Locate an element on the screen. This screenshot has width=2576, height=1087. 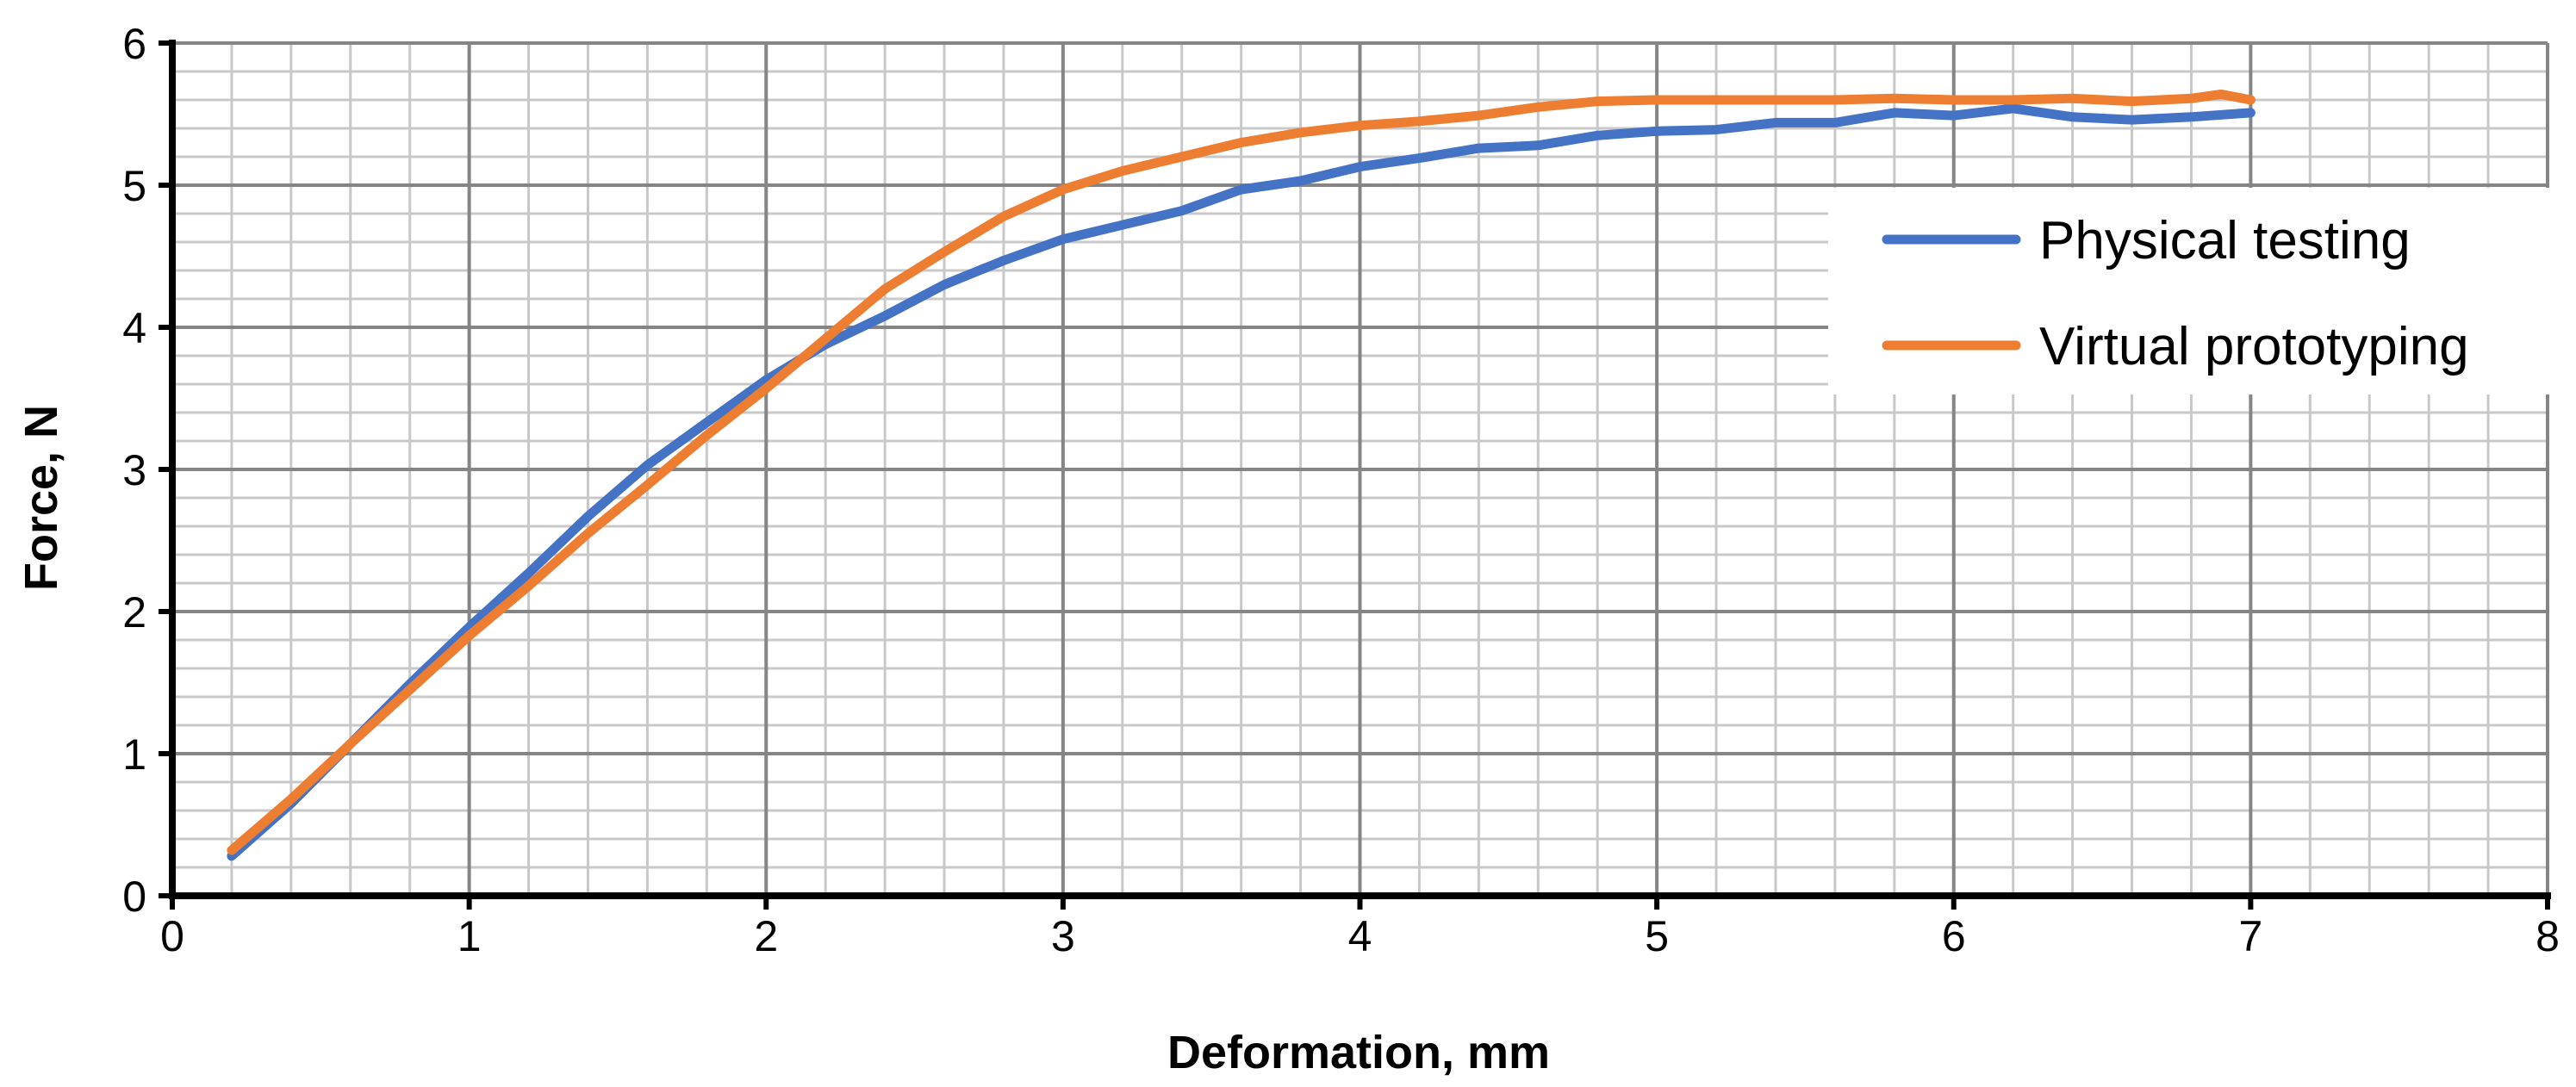
x-tick-label: 7 is located at coordinates (2250, 936).